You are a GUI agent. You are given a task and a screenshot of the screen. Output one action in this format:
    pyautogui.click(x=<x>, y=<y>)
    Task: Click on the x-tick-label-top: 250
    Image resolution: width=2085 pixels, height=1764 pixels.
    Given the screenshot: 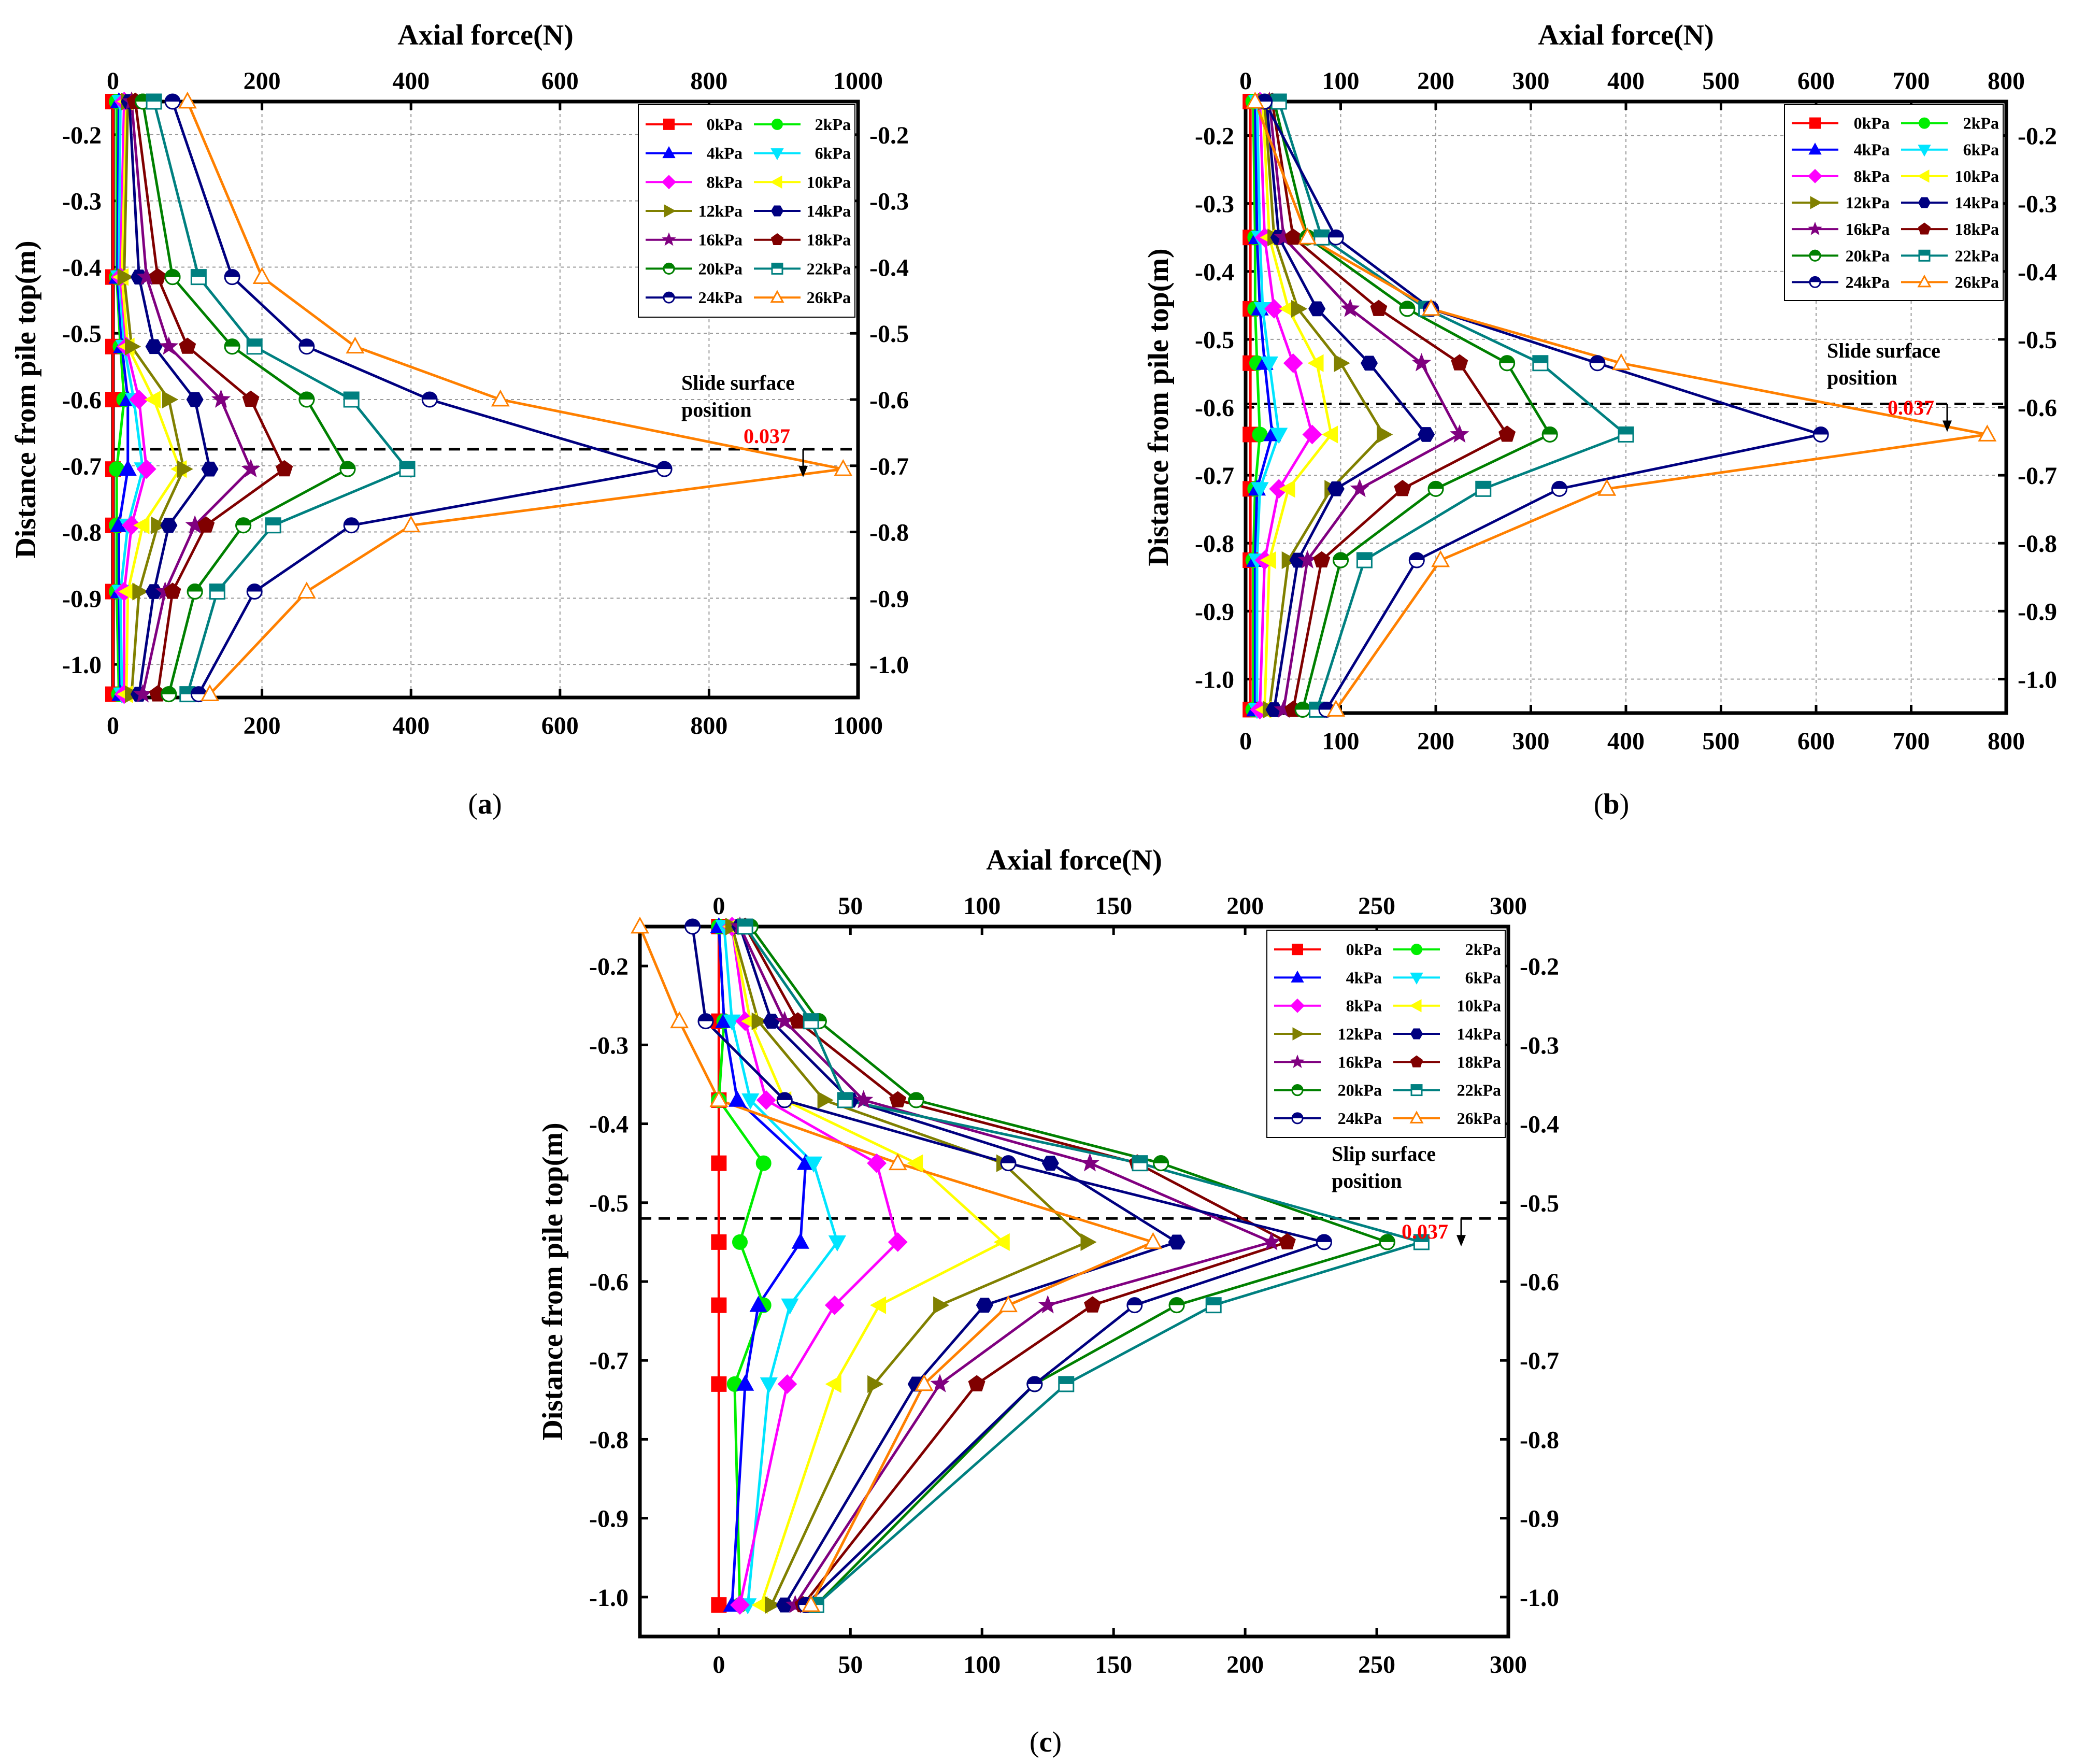 What is the action you would take?
    pyautogui.click(x=1376, y=906)
    